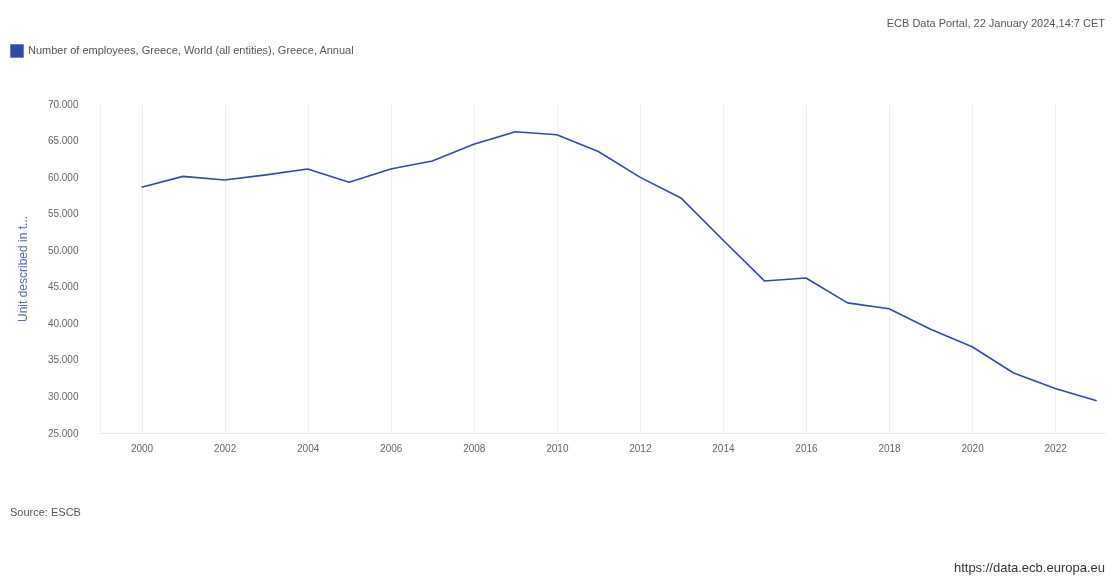  Describe the element at coordinates (391, 448) in the screenshot. I see `x-tick-label: 2006` at that location.